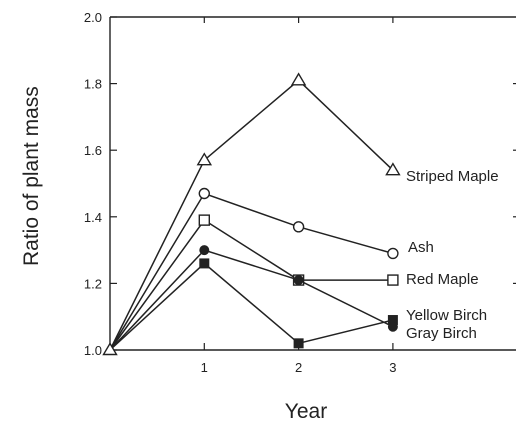  Describe the element at coordinates (93, 350) in the screenshot. I see `y-tick-label: 1.0` at that location.